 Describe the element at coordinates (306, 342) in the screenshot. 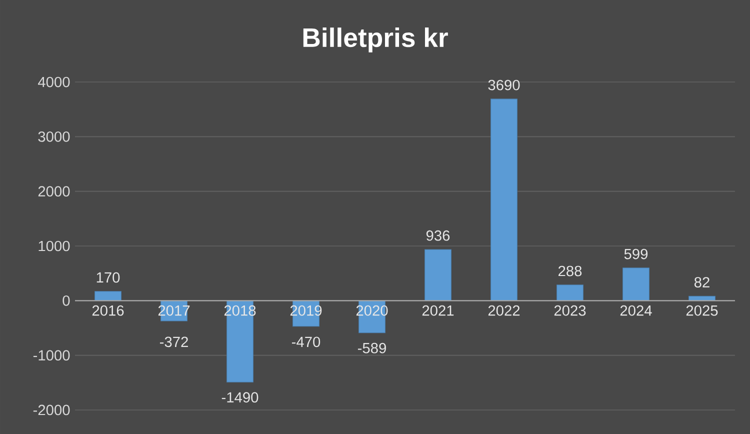

I see `data-label: -470` at that location.